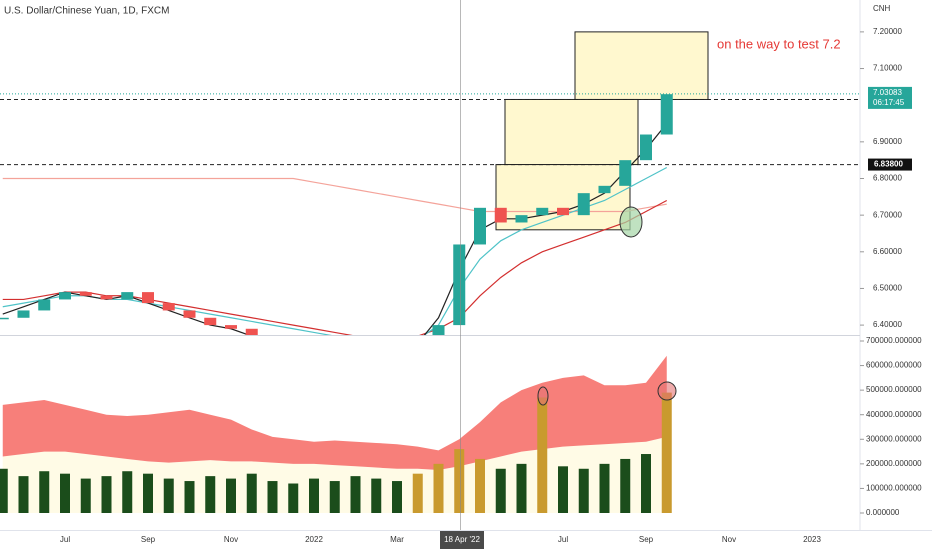 This screenshot has width=932, height=555. I want to click on x-tick-label: Mar, so click(397, 539).